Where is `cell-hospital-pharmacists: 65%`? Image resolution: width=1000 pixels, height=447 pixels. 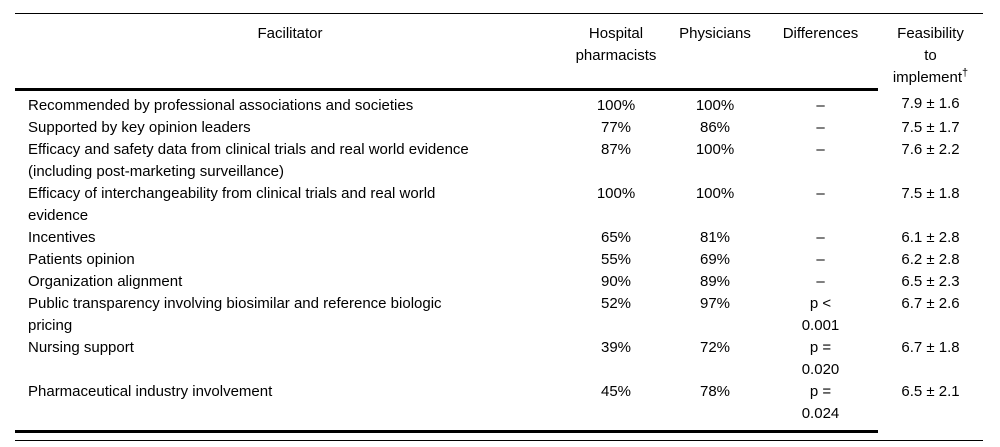
cell-hospital-pharmacists: 65% is located at coordinates (616, 237).